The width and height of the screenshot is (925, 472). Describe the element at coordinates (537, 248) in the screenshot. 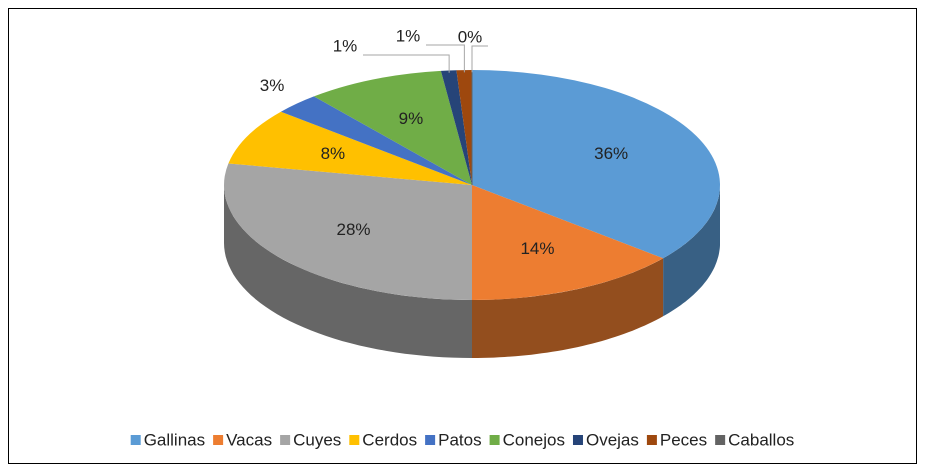

I see `data-label: 14%` at that location.